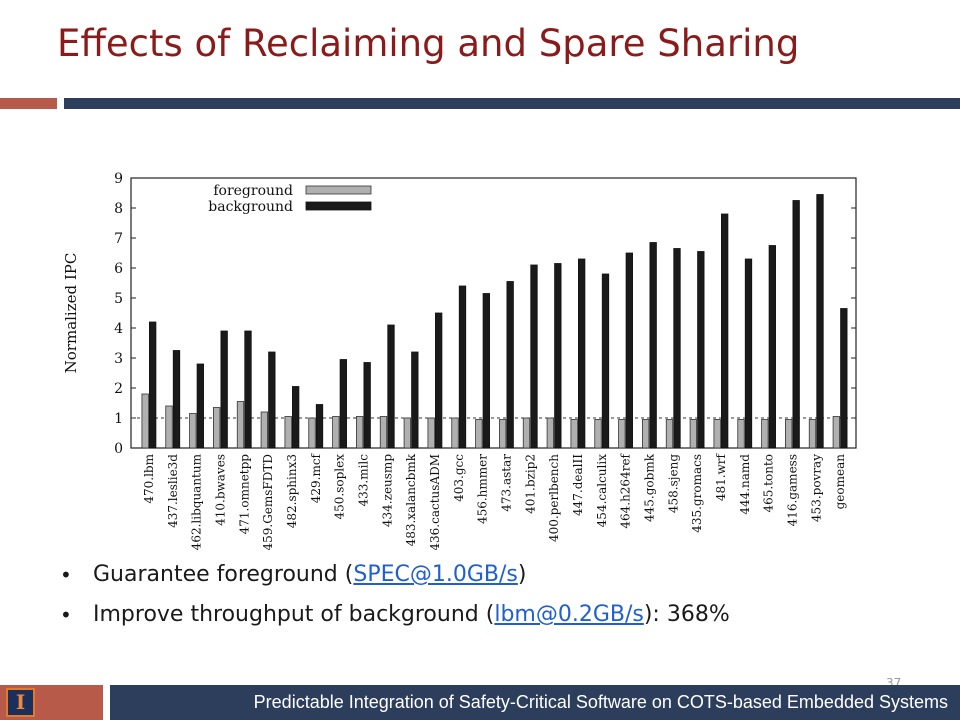 The height and width of the screenshot is (720, 960). I want to click on y-tick-label: 8, so click(118, 209).